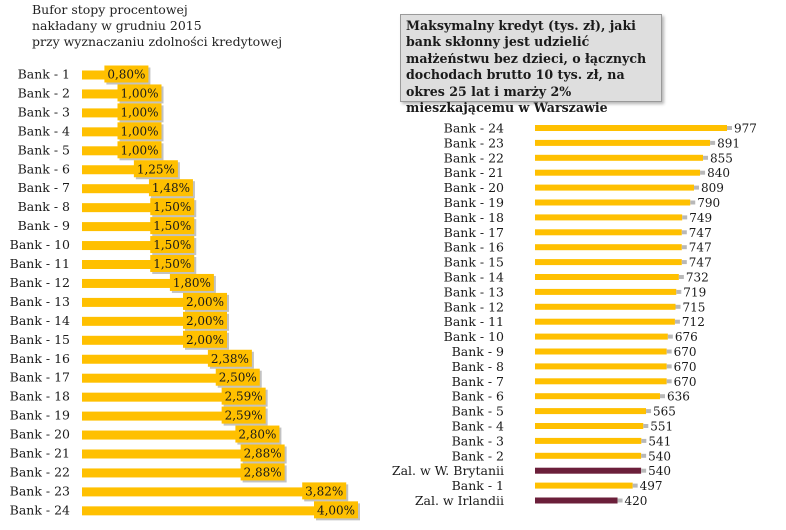 The height and width of the screenshot is (530, 786). Describe the element at coordinates (40, 490) in the screenshot. I see `category-label: Bank - 23` at that location.